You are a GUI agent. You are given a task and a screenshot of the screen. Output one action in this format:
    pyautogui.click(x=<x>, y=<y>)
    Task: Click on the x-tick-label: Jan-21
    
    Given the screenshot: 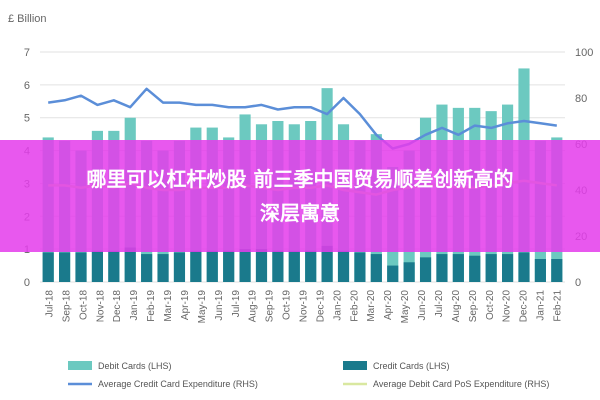 What is the action you would take?
    pyautogui.click(x=541, y=305)
    